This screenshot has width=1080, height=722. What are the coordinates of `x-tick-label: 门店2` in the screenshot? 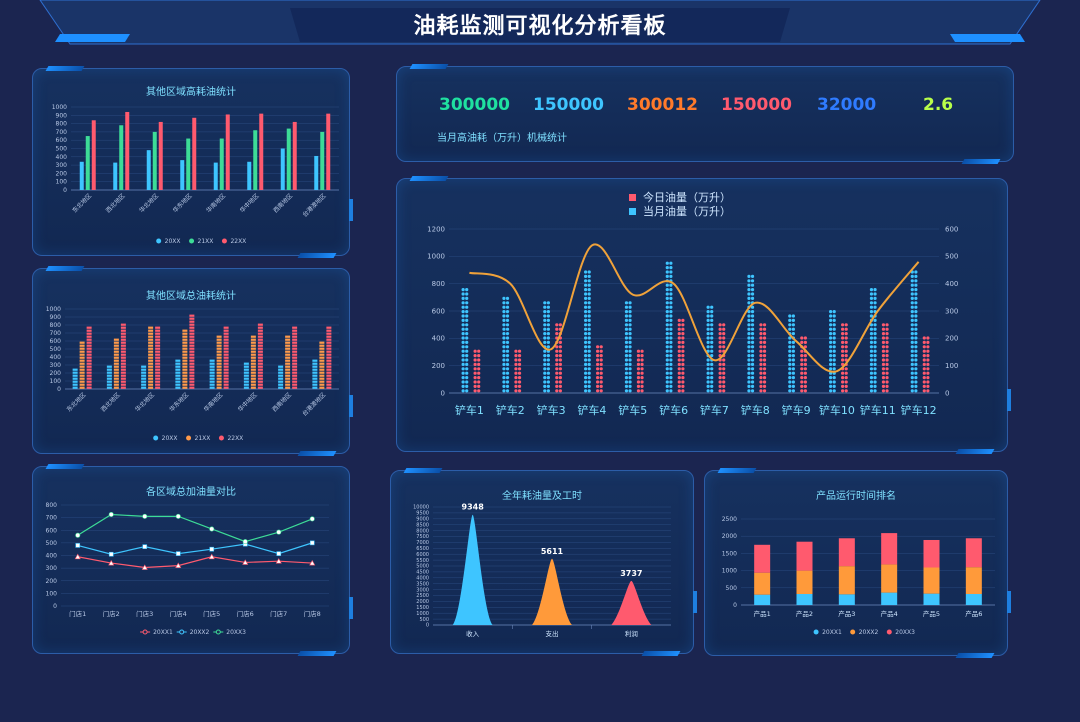 It's located at (111, 613).